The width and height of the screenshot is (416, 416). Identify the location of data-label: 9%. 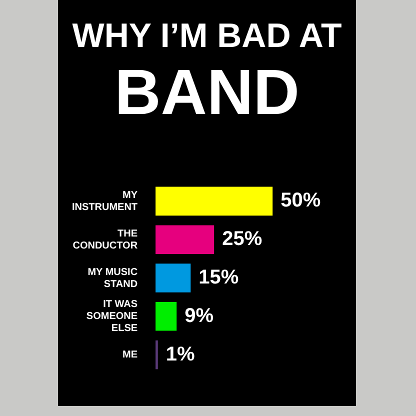
(199, 315).